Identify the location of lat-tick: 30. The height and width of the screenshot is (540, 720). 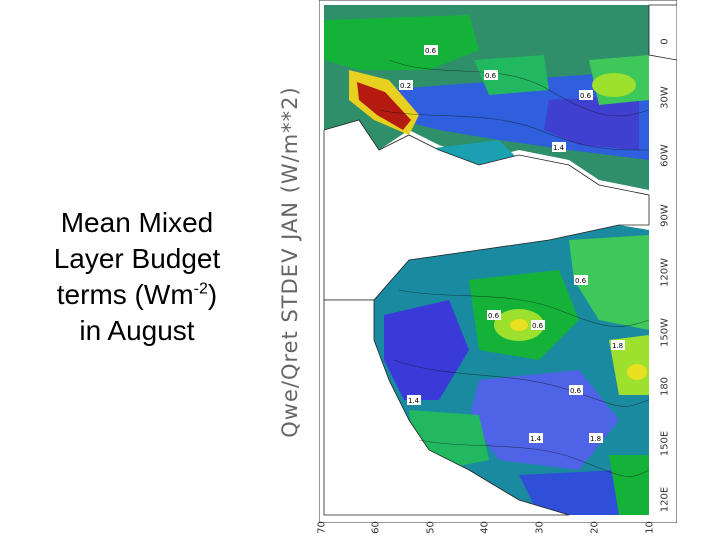
(540, 527).